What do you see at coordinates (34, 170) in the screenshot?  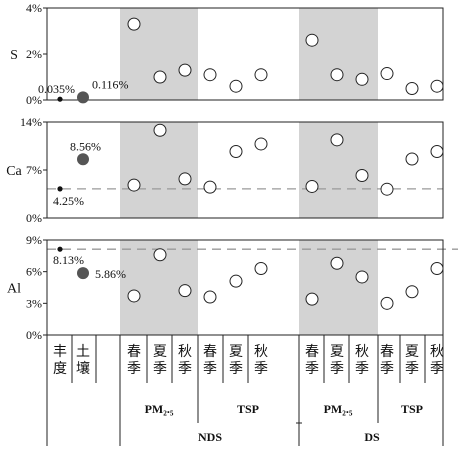 I see `y-tick-label: 7%` at bounding box center [34, 170].